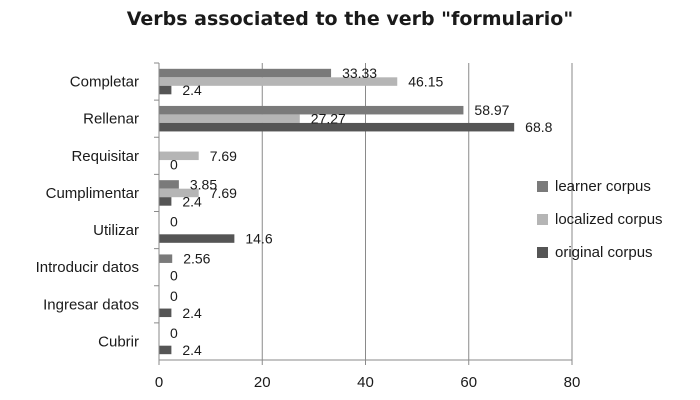 This screenshot has height=400, width=700. Describe the element at coordinates (196, 259) in the screenshot. I see `data-label: 2.56` at that location.